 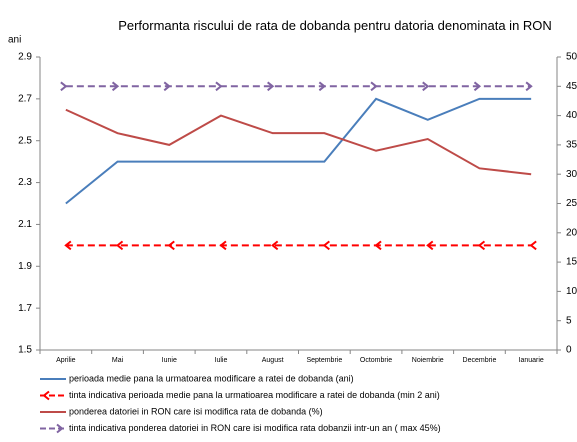 I want to click on y2-tick-label: 20, so click(x=571, y=232).